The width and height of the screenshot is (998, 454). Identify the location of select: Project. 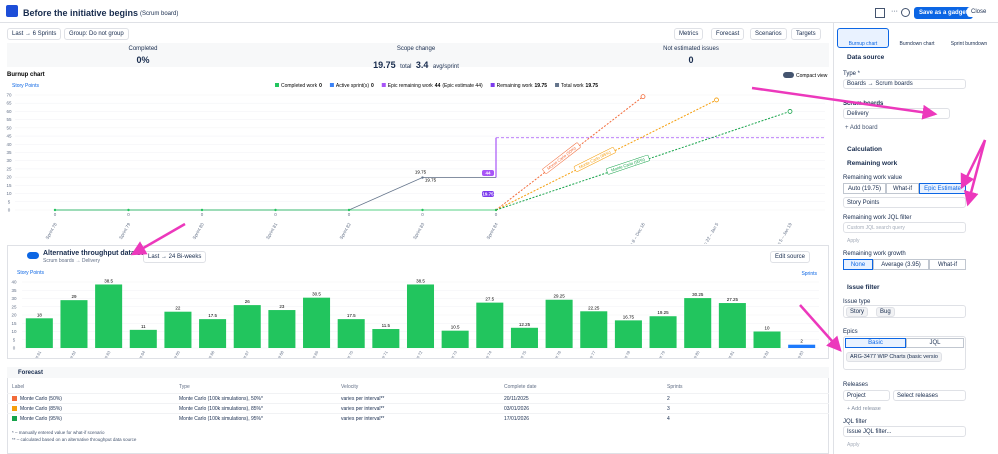
(866, 395).